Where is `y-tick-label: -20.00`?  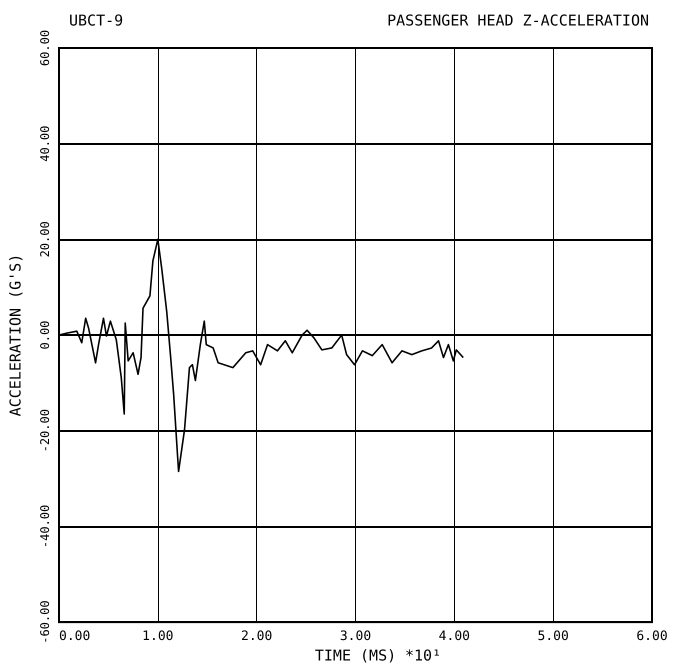 y-tick-label: -20.00 is located at coordinates (45, 430).